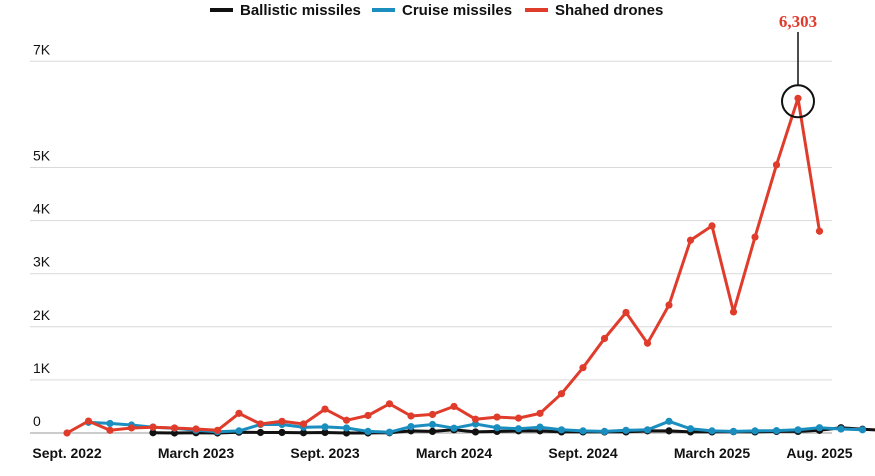 This screenshot has width=875, height=476. Describe the element at coordinates (712, 453) in the screenshot. I see `x-tick-label: March 2025` at that location.